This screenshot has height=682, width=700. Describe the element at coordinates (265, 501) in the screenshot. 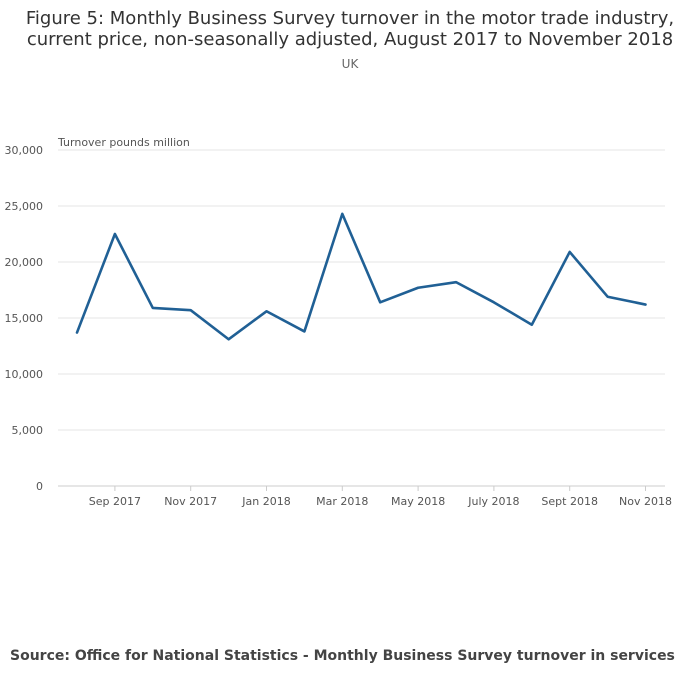

I see `x-tick-label: Jan 2018` at that location.